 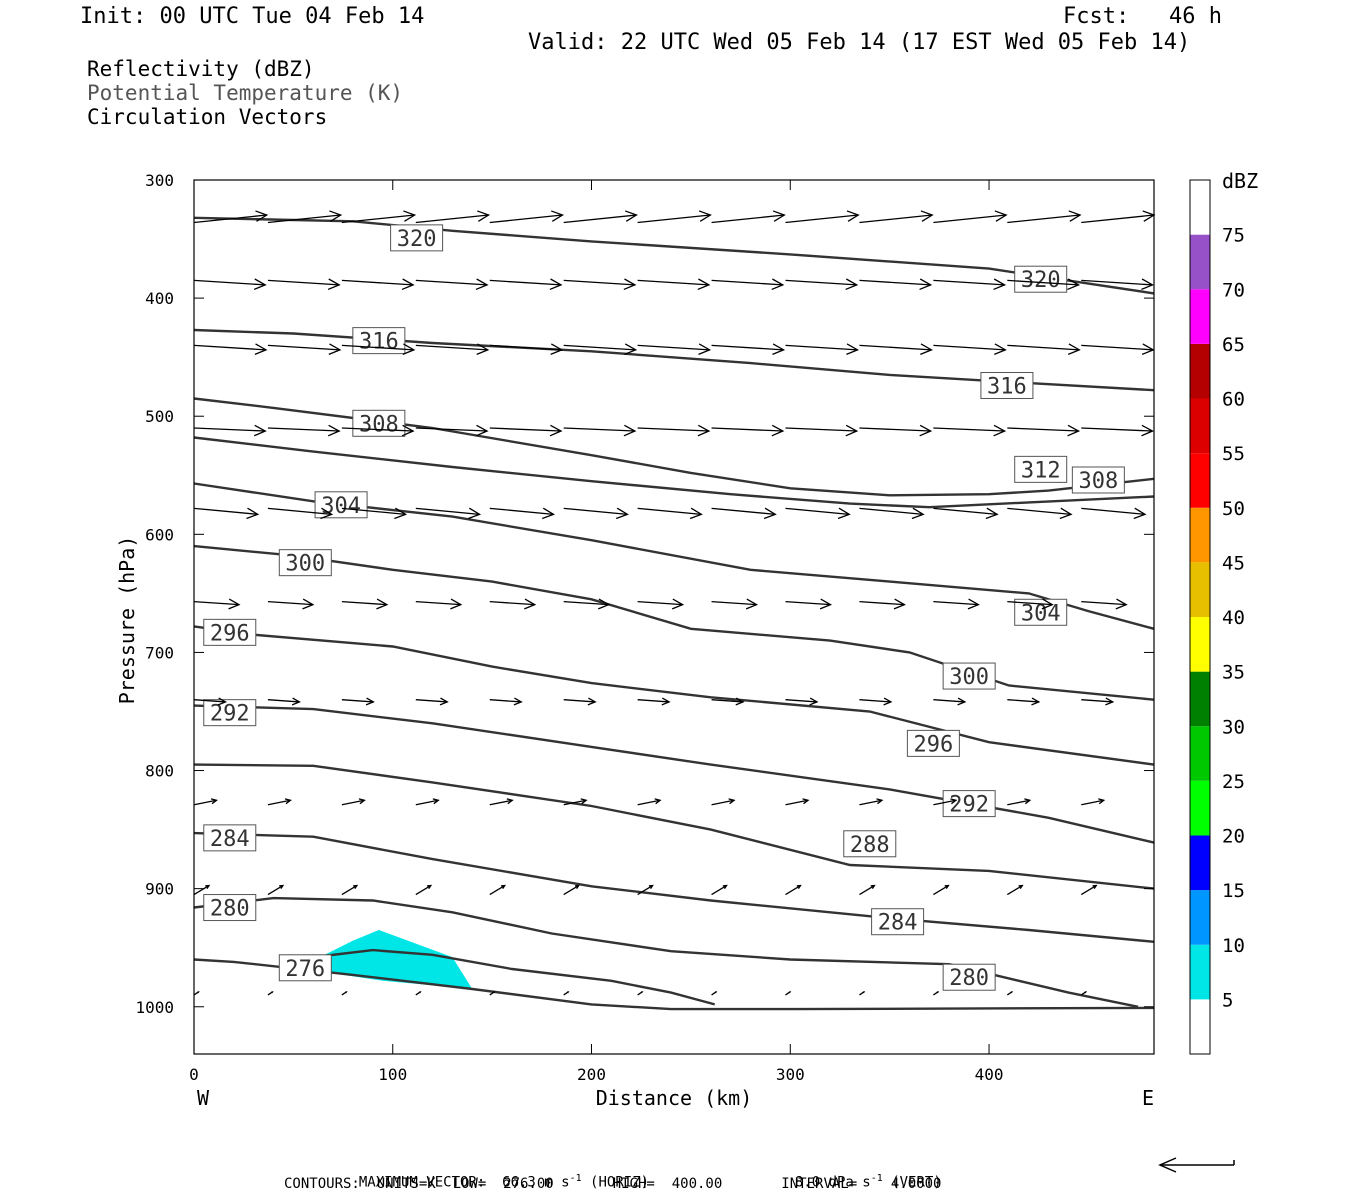 I want to click on contour-label-text: 296, so click(x=934, y=744).